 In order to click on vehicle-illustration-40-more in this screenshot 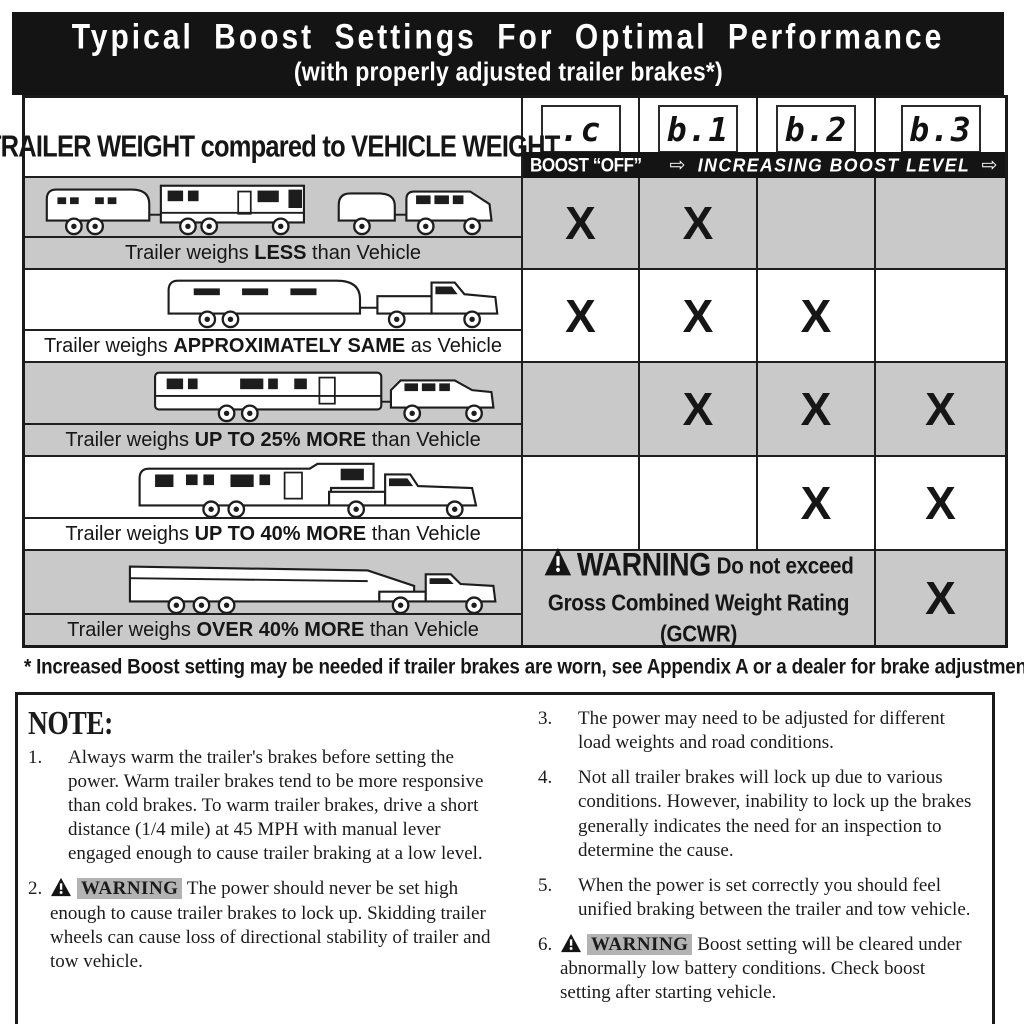, I will do `click(273, 487)`.